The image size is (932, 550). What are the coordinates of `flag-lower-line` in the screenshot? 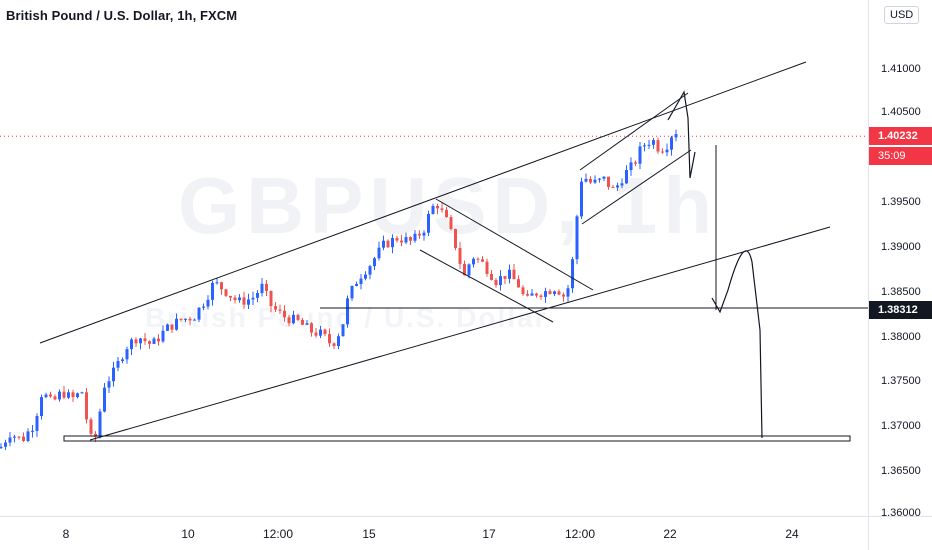 It's located at (486, 286).